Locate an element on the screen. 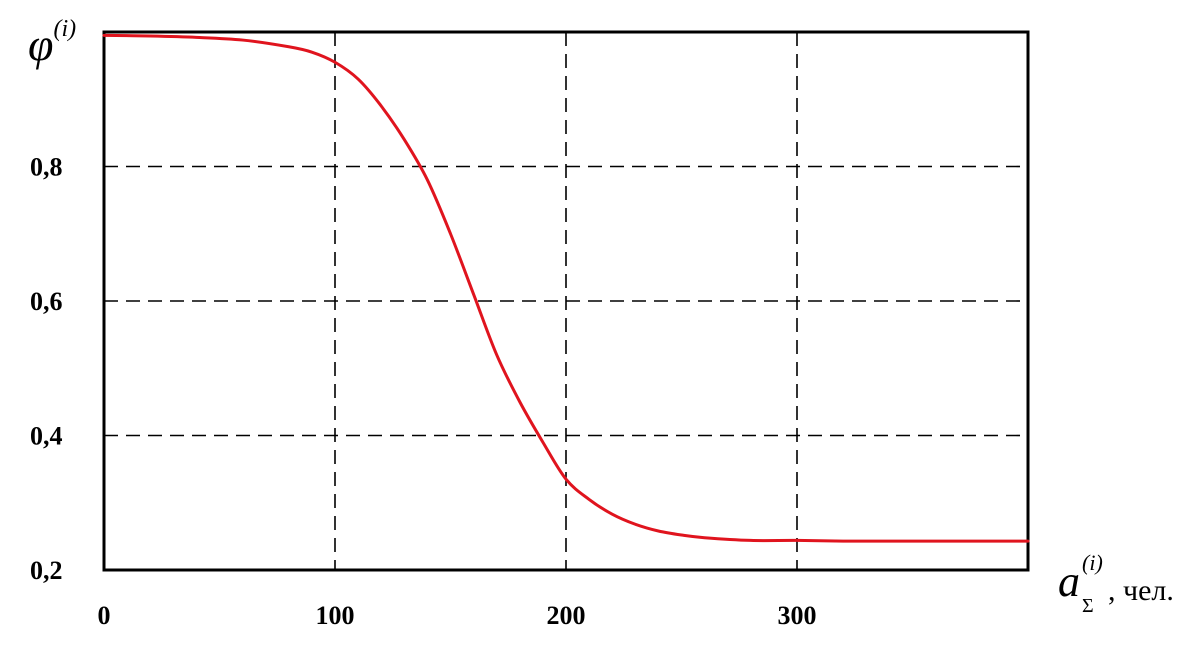 The image size is (1200, 645). x-tick-label-2: 200 is located at coordinates (566, 615).